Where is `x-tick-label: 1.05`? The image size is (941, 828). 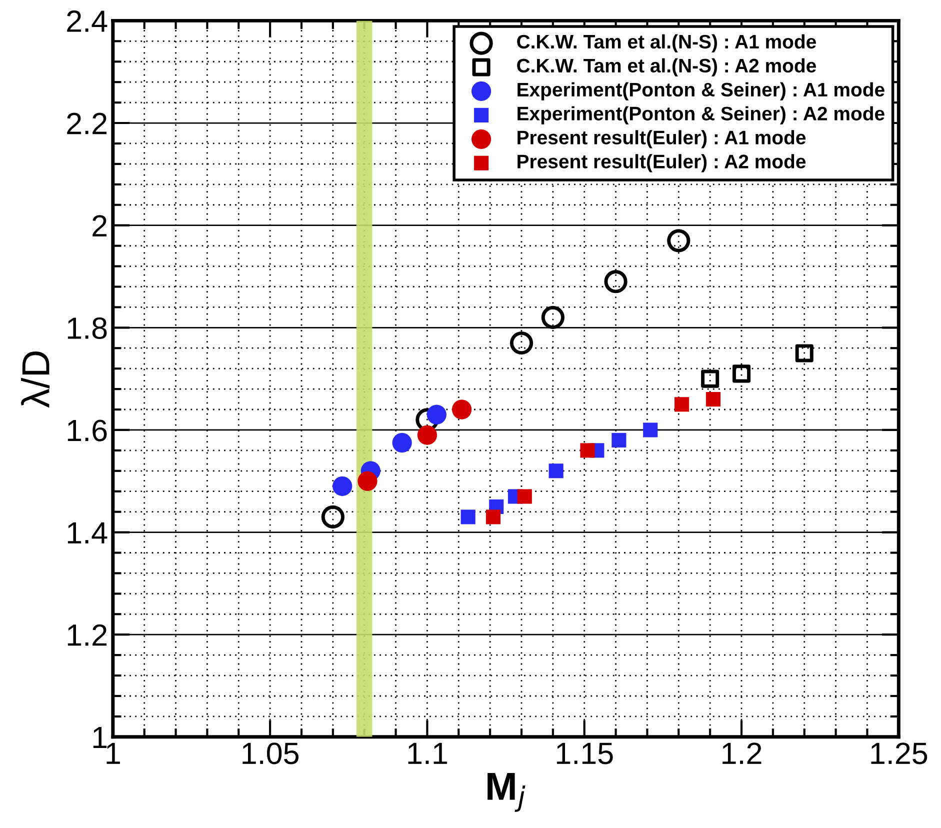
x-tick-label: 1.05 is located at coordinates (270, 753).